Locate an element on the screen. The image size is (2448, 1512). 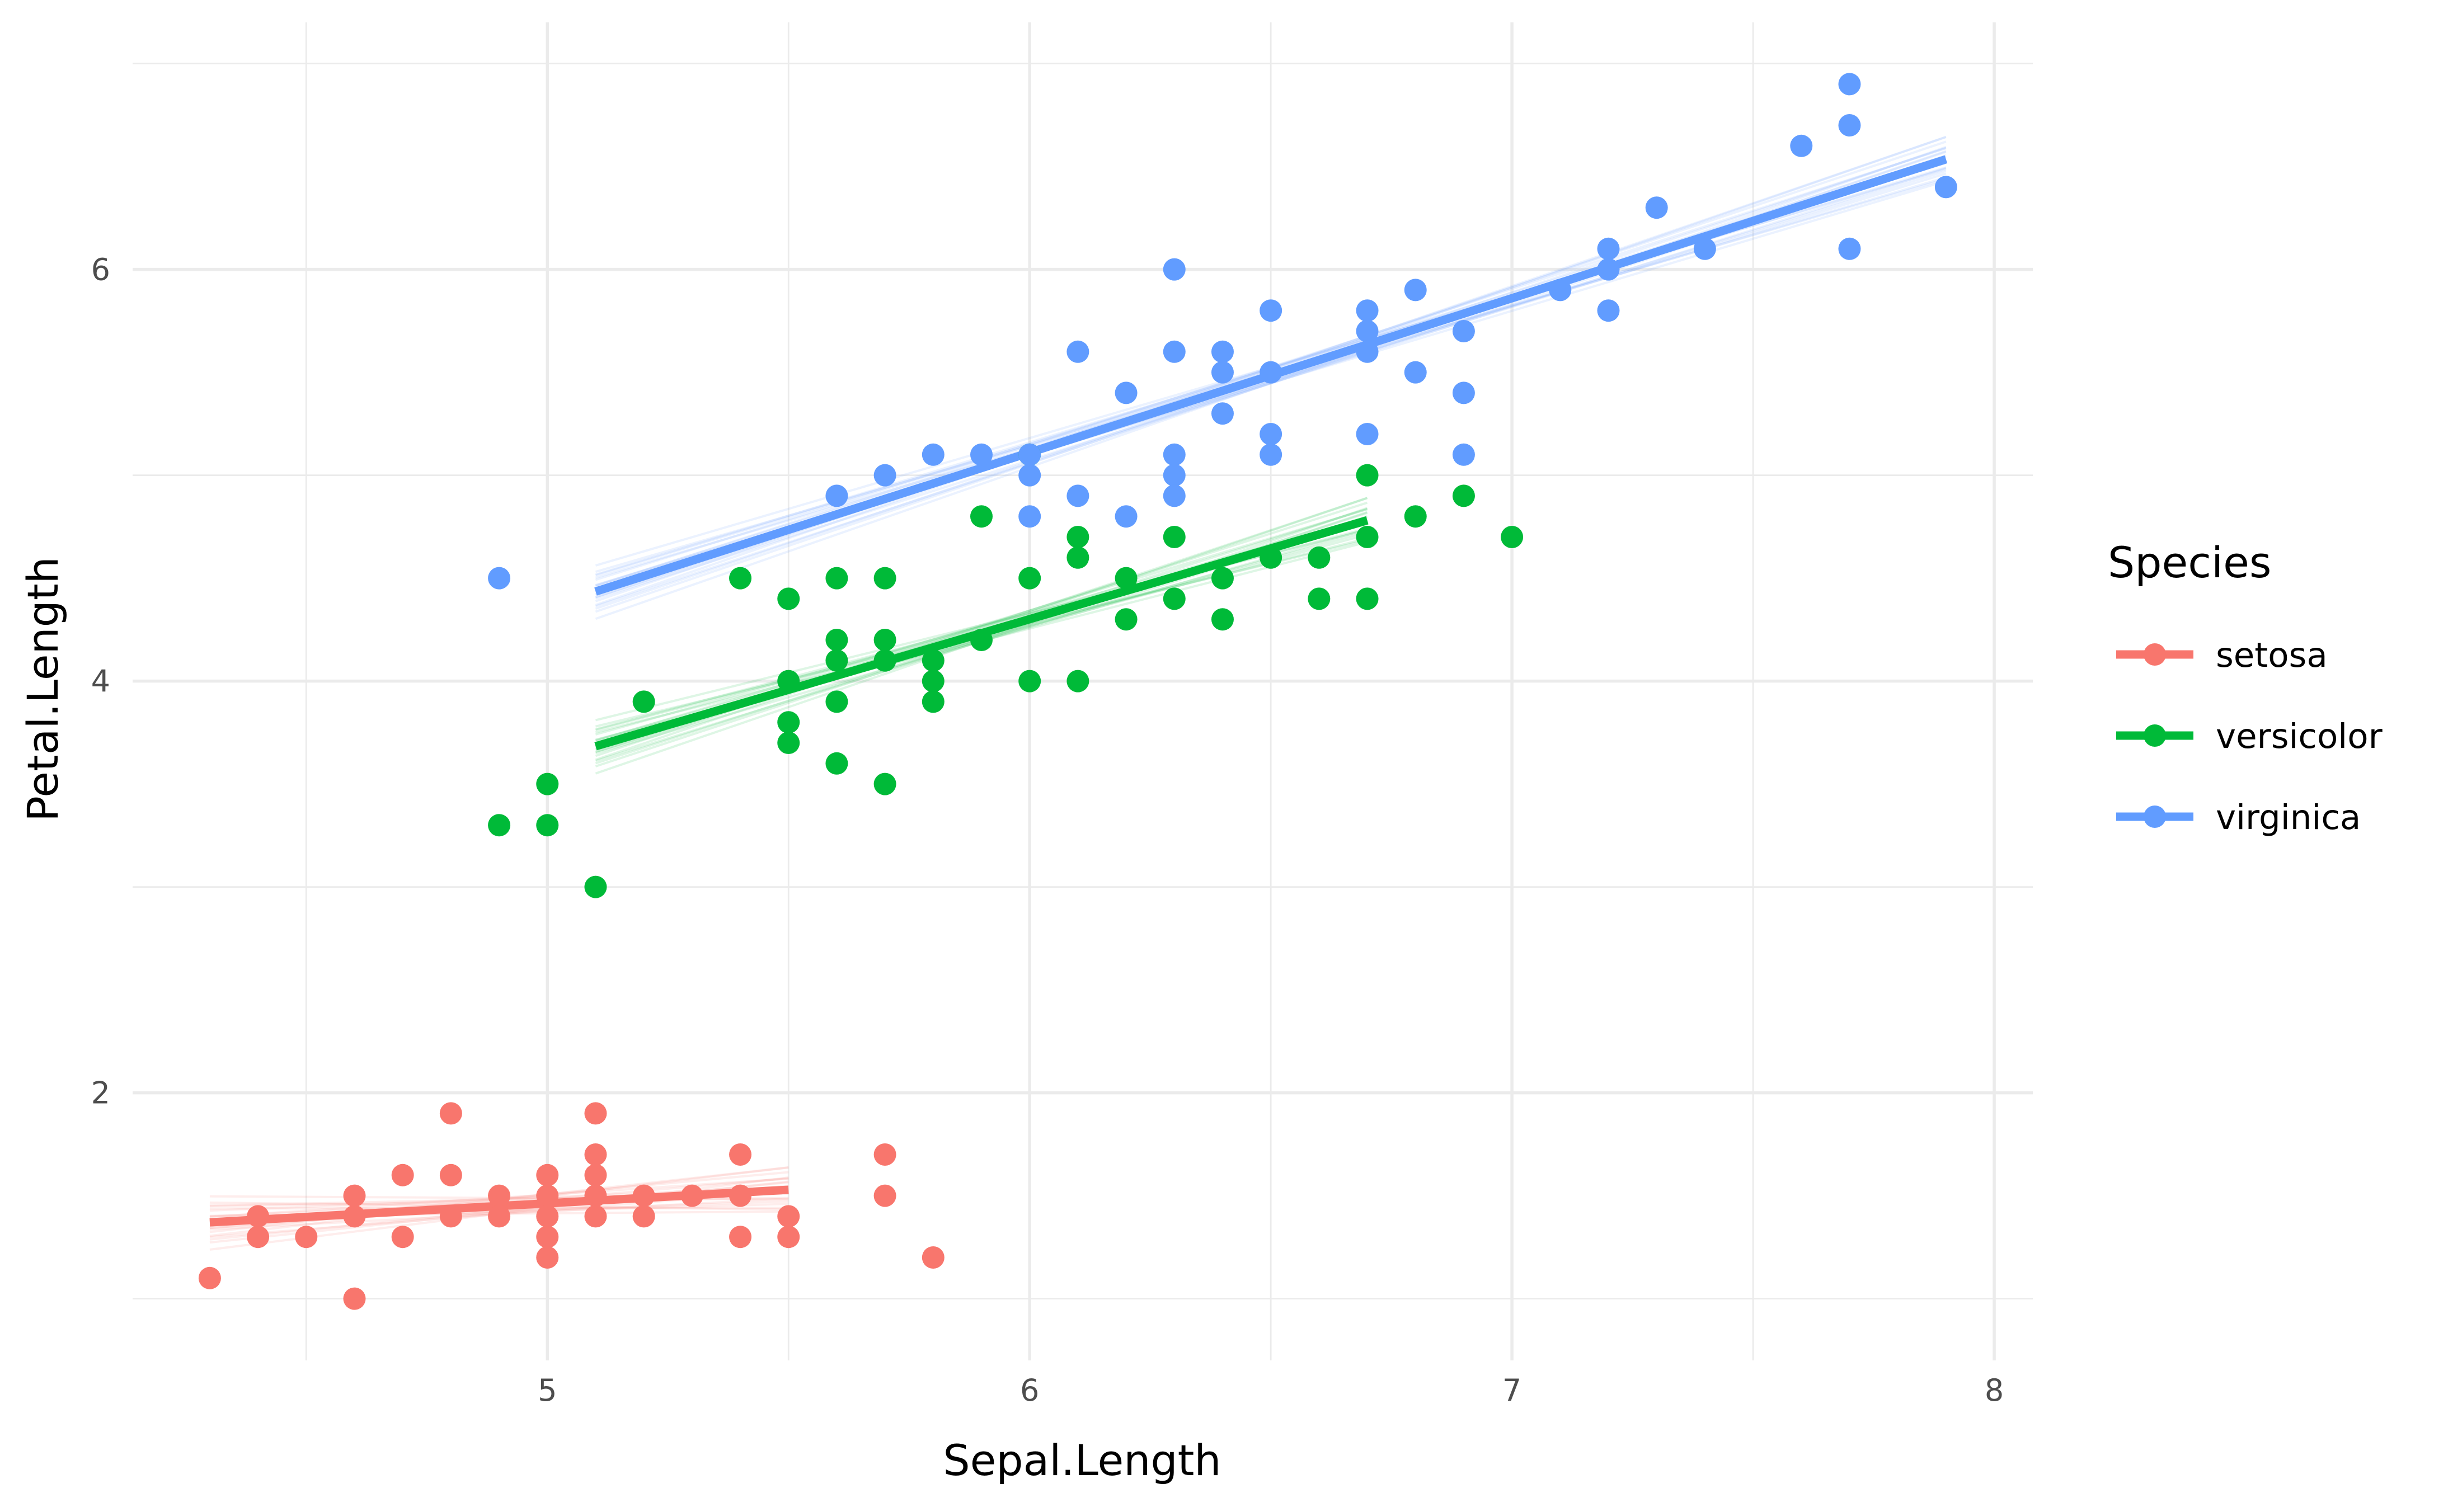
legend: Species setosa versicolor virginica is located at coordinates (2245, 688).